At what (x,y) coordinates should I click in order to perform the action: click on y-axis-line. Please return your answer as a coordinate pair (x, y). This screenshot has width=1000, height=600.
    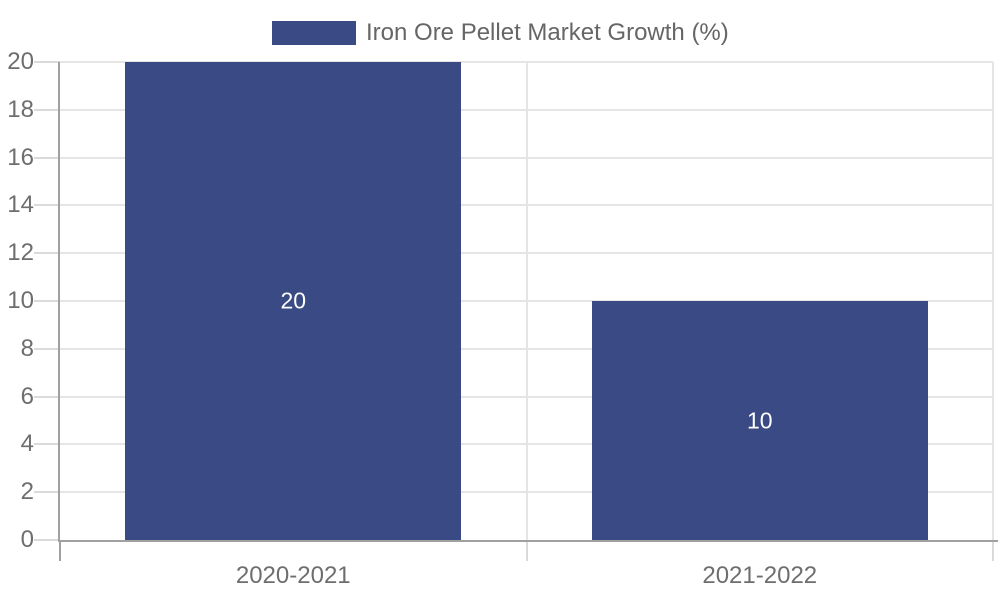
    Looking at the image, I should click on (59, 301).